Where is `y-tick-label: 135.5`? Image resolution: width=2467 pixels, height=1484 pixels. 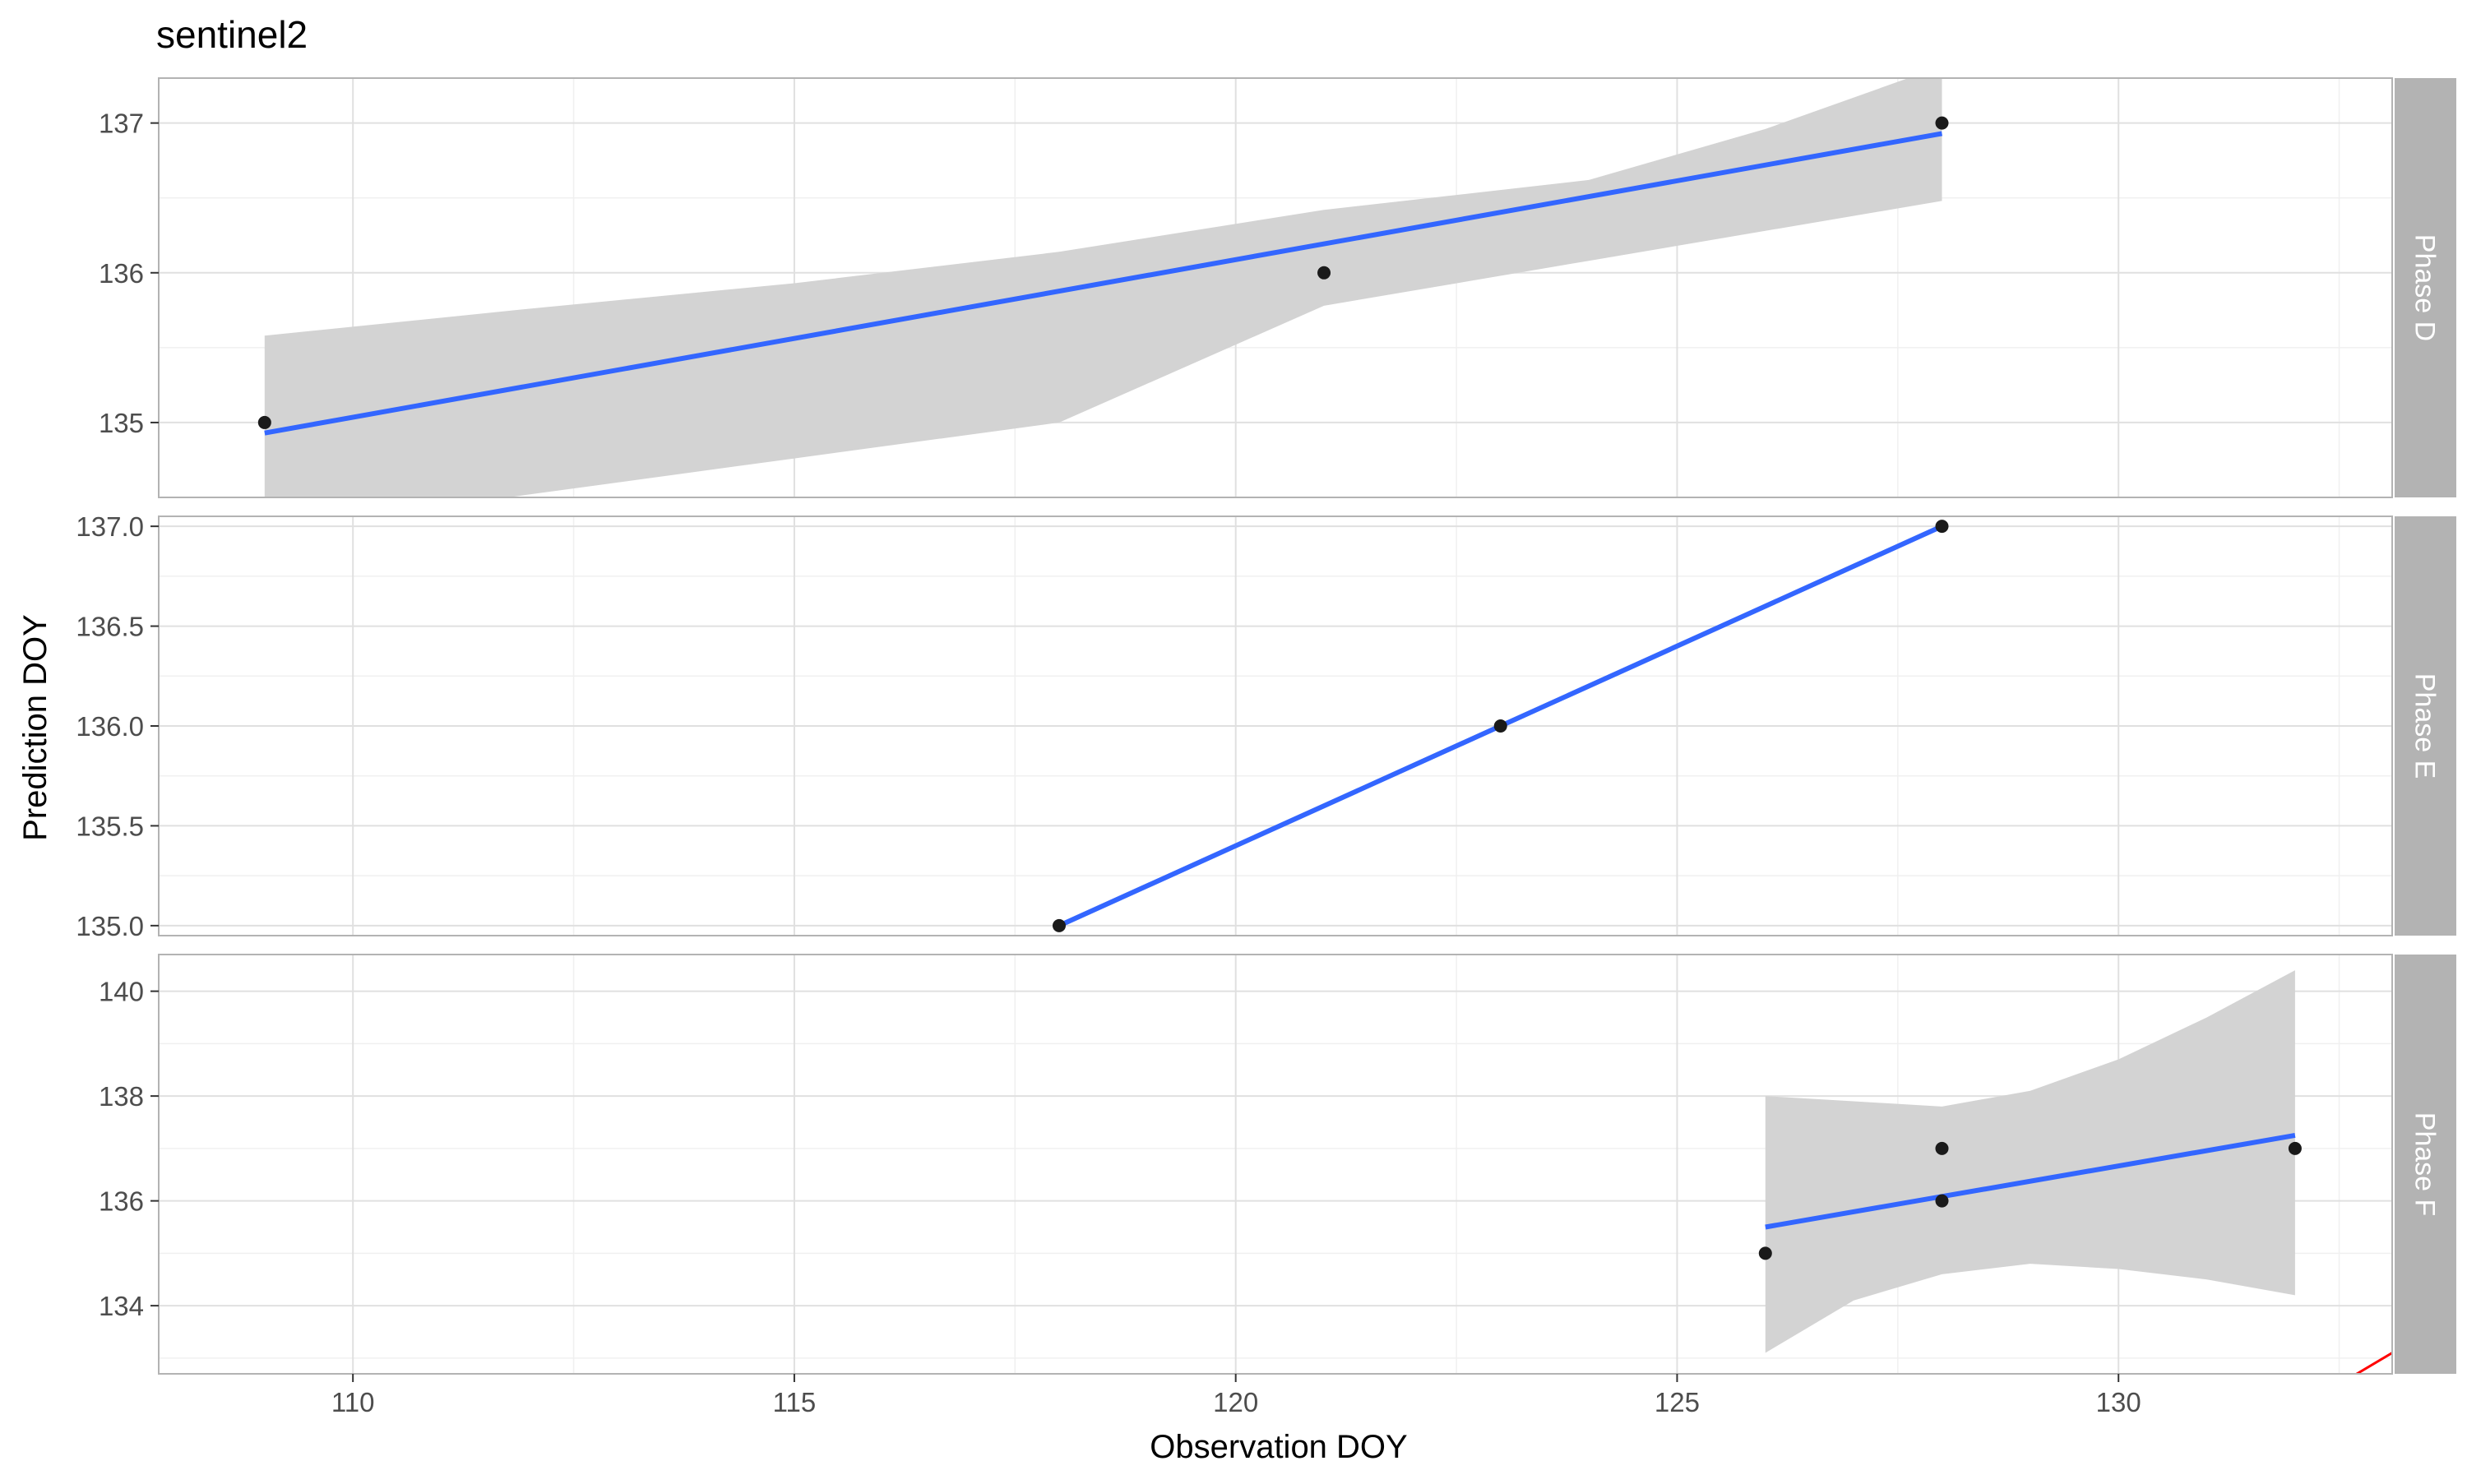
y-tick-label: 135.5 is located at coordinates (110, 826).